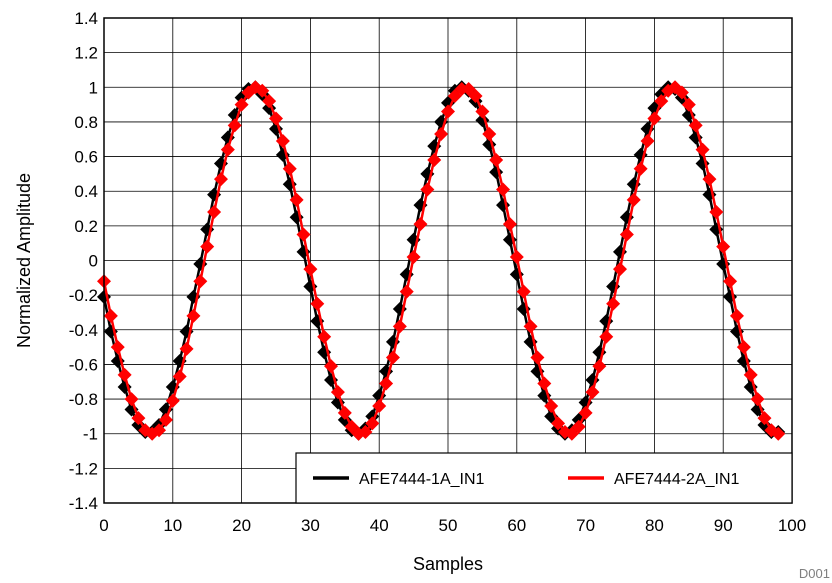 Image resolution: width=832 pixels, height=583 pixels. What do you see at coordinates (172, 525) in the screenshot?
I see `x-tick-label: 10` at bounding box center [172, 525].